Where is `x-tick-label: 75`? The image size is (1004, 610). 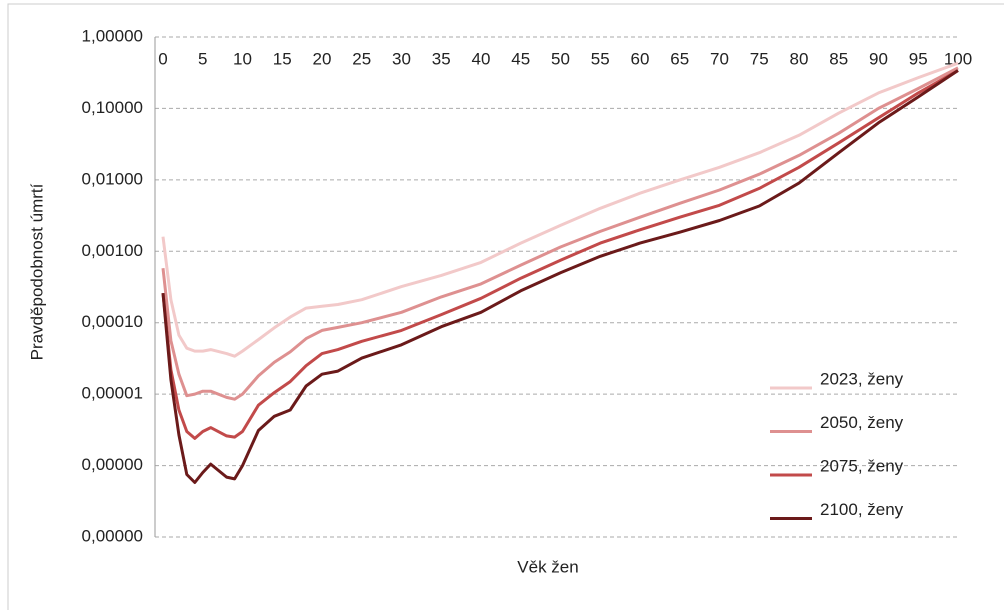
x-tick-label: 75 is located at coordinates (759, 58).